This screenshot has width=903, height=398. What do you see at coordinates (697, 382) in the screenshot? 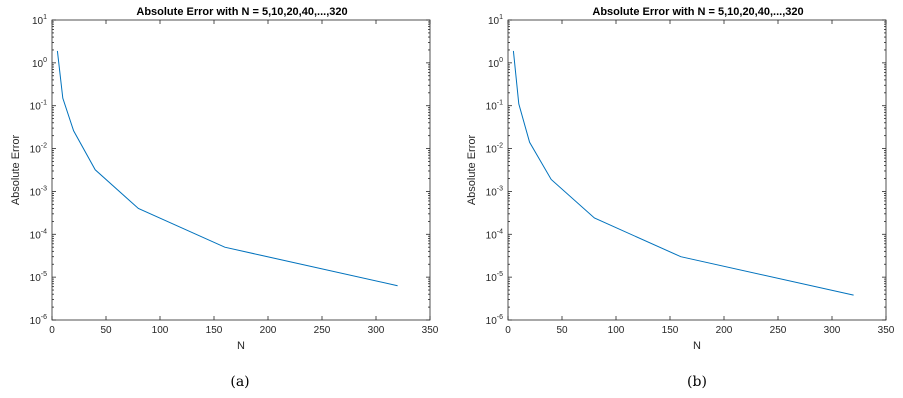
I see `subfigure-caption: (b)` at bounding box center [697, 382].